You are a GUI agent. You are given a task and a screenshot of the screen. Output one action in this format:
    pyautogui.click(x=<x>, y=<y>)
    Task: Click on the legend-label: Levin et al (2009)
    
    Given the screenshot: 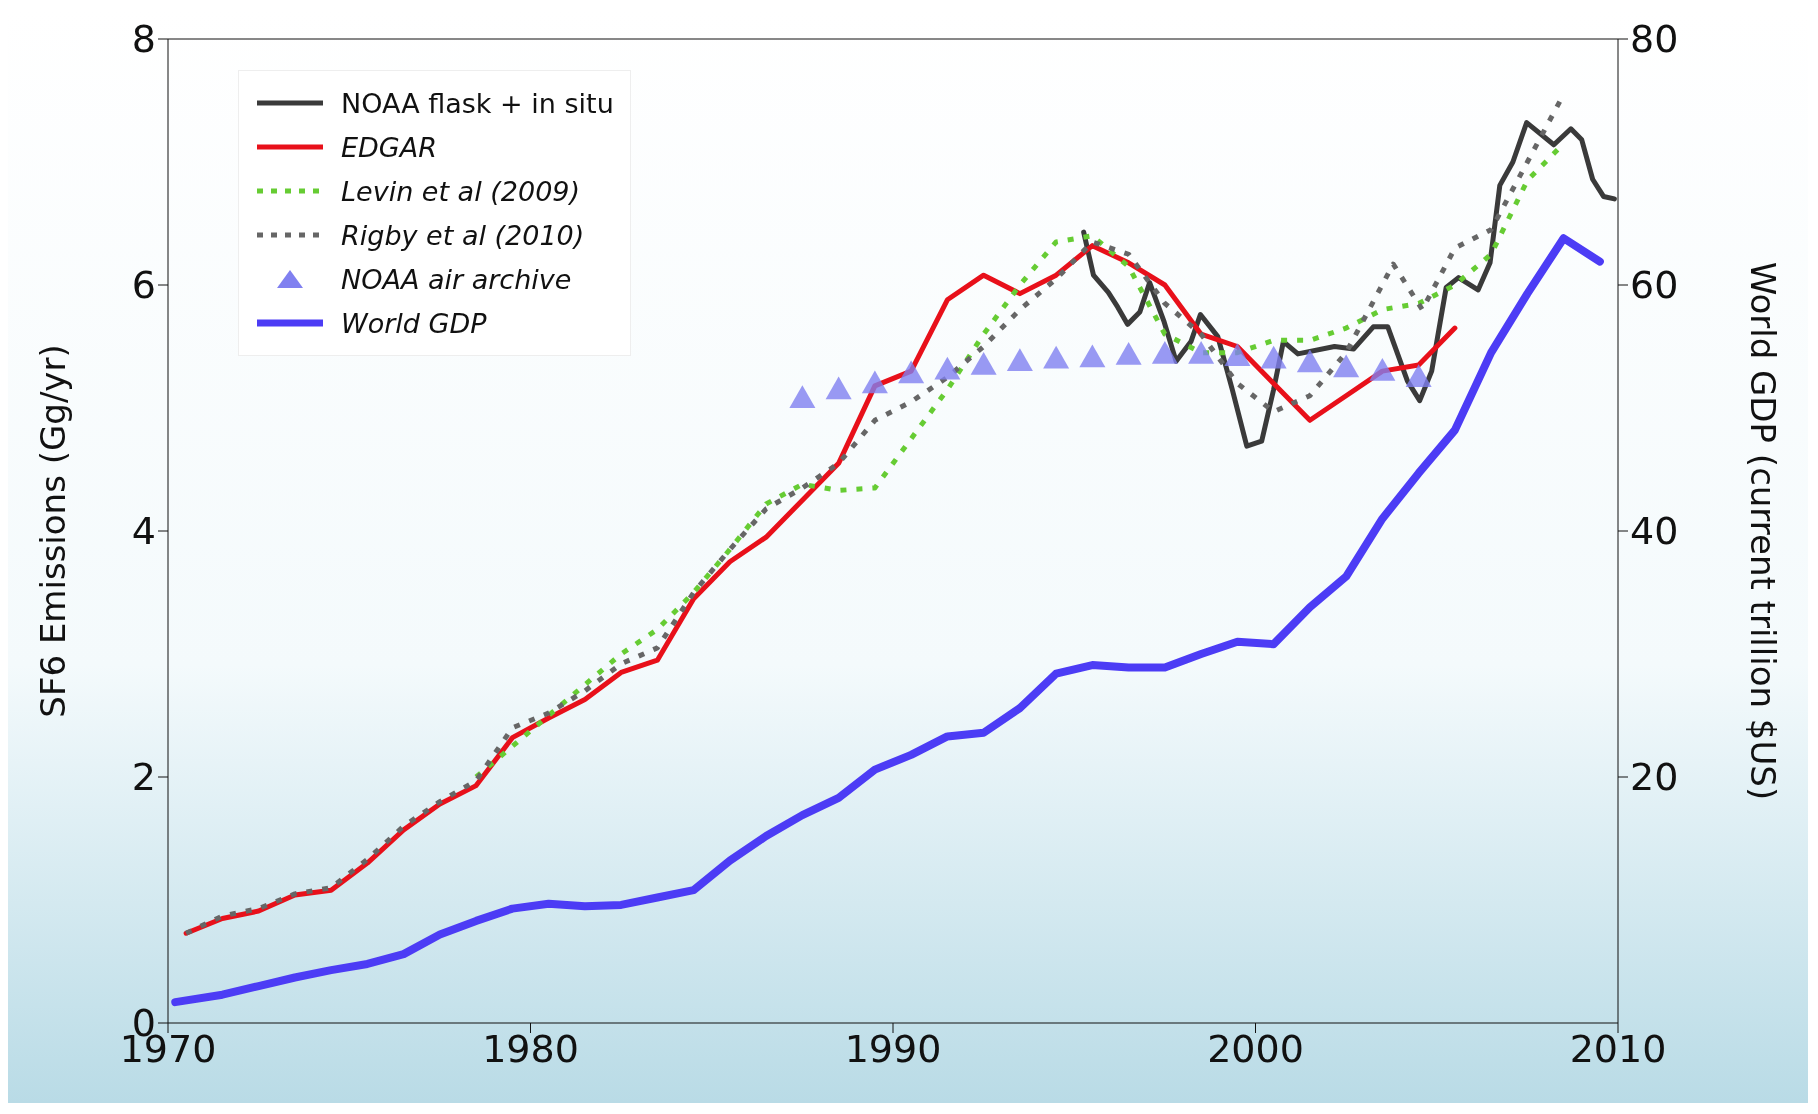 What is the action you would take?
    pyautogui.click(x=461, y=191)
    